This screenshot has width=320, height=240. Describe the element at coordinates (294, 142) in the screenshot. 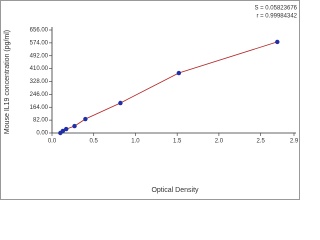

I see `x-tick-label: 2.9` at that location.